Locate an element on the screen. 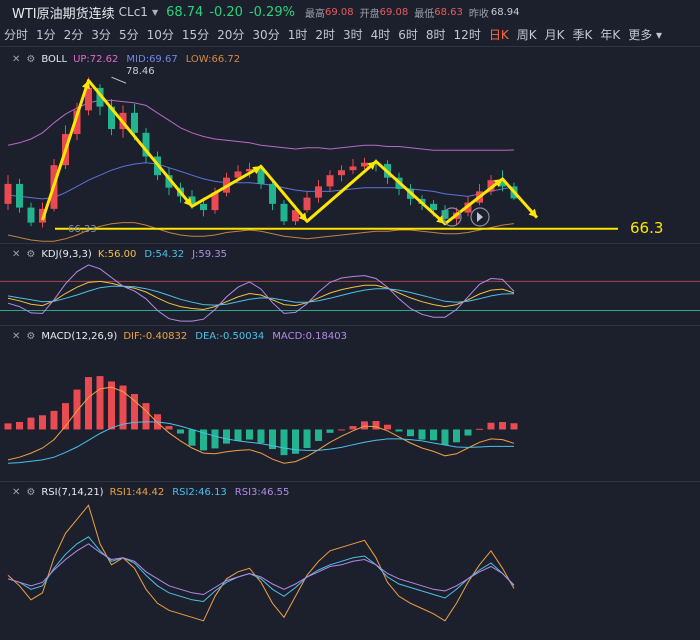 This screenshot has width=700, height=640. macd-value: MACD:0.18403 is located at coordinates (309, 336).